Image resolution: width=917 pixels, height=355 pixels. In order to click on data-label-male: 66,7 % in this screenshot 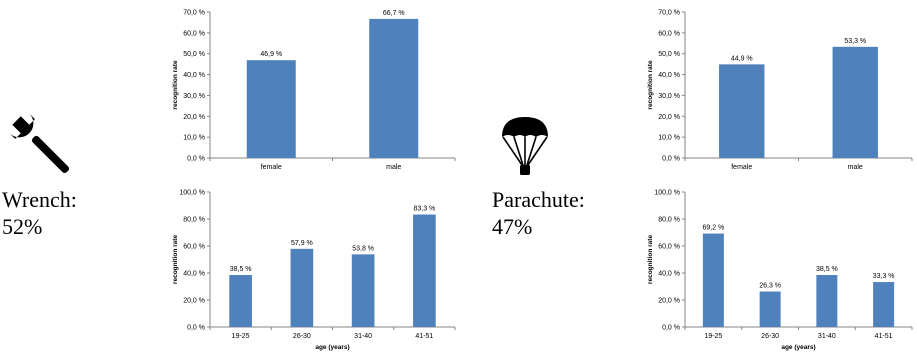, I will do `click(394, 13)`.